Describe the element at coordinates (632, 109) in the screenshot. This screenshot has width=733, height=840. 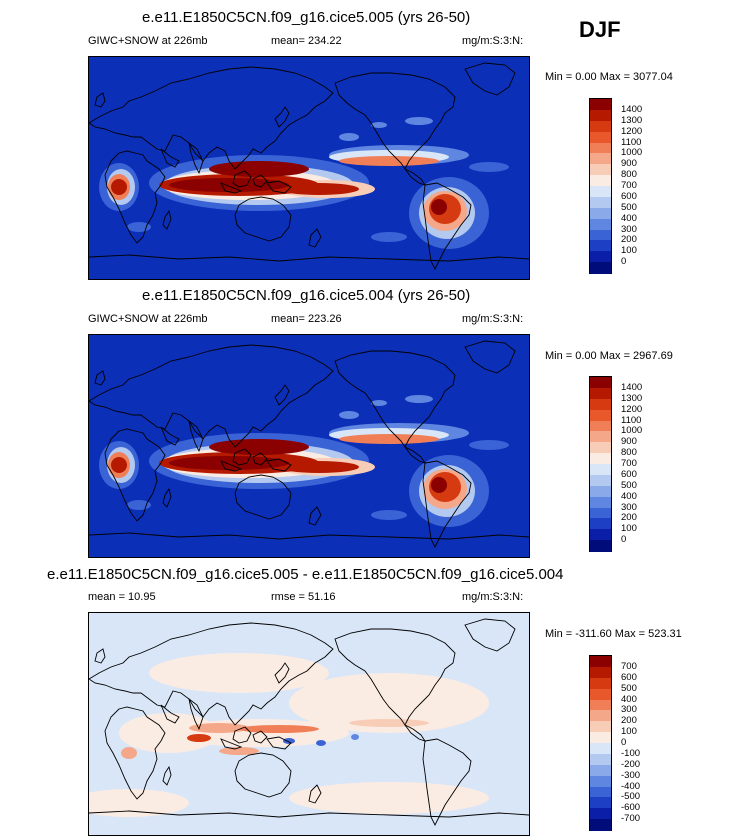
I see `colorbar-tick-label: 1400` at that location.